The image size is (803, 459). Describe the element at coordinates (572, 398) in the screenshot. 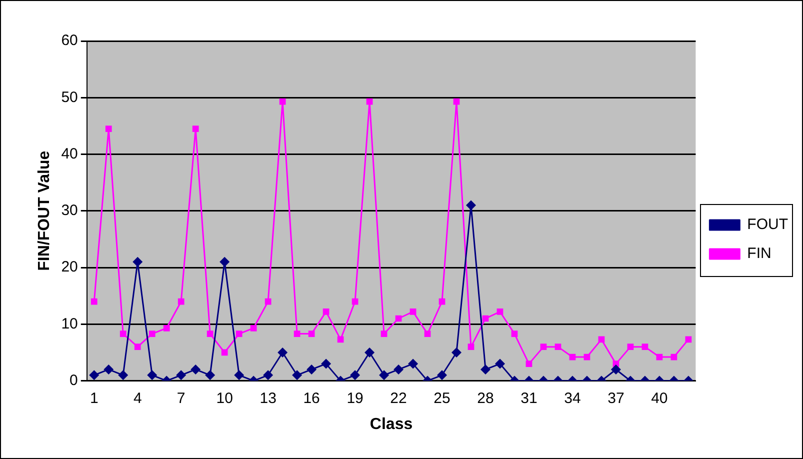

I see `x-tick-label: 34` at that location.